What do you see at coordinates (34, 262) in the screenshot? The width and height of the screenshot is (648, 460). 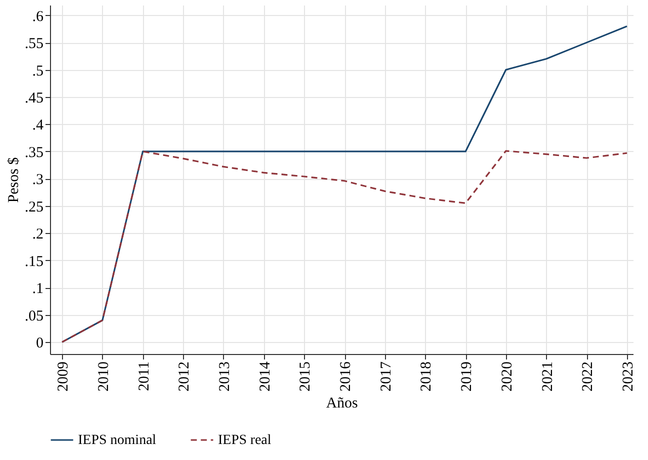 I see `y-tick-label: .15` at bounding box center [34, 262].